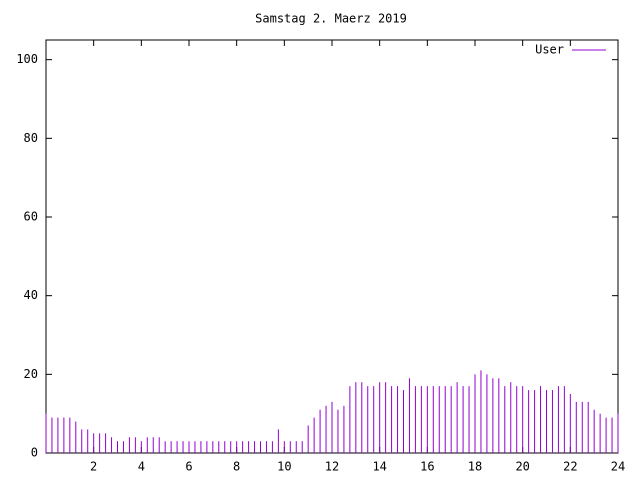 The height and width of the screenshot is (480, 640). What do you see at coordinates (475, 467) in the screenshot?
I see `x-tick-label: 18` at bounding box center [475, 467].